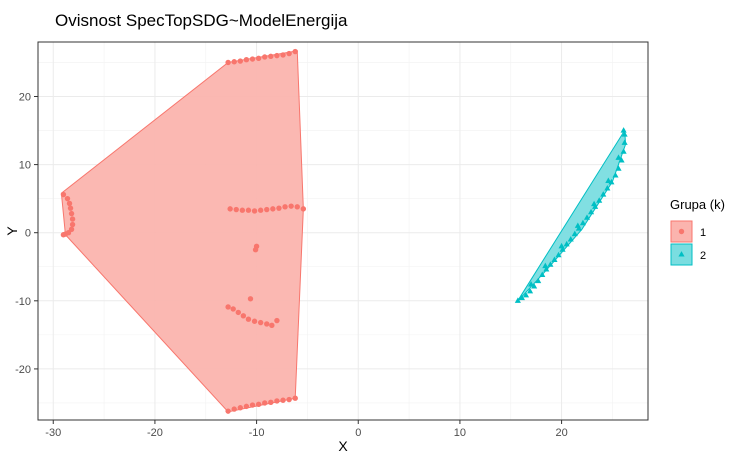 This screenshot has height=457, width=737. Describe the element at coordinates (257, 433) in the screenshot. I see `x-tick-label: -10` at that location.